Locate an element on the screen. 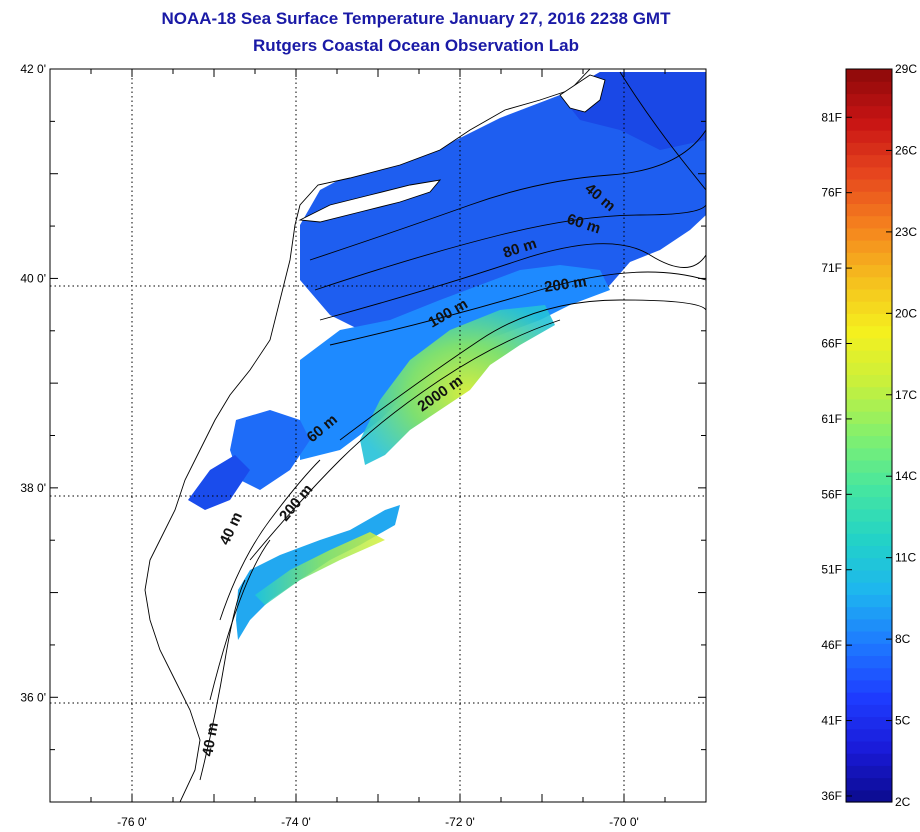 The height and width of the screenshot is (832, 920). colorbar-frame is located at coordinates (869, 435).